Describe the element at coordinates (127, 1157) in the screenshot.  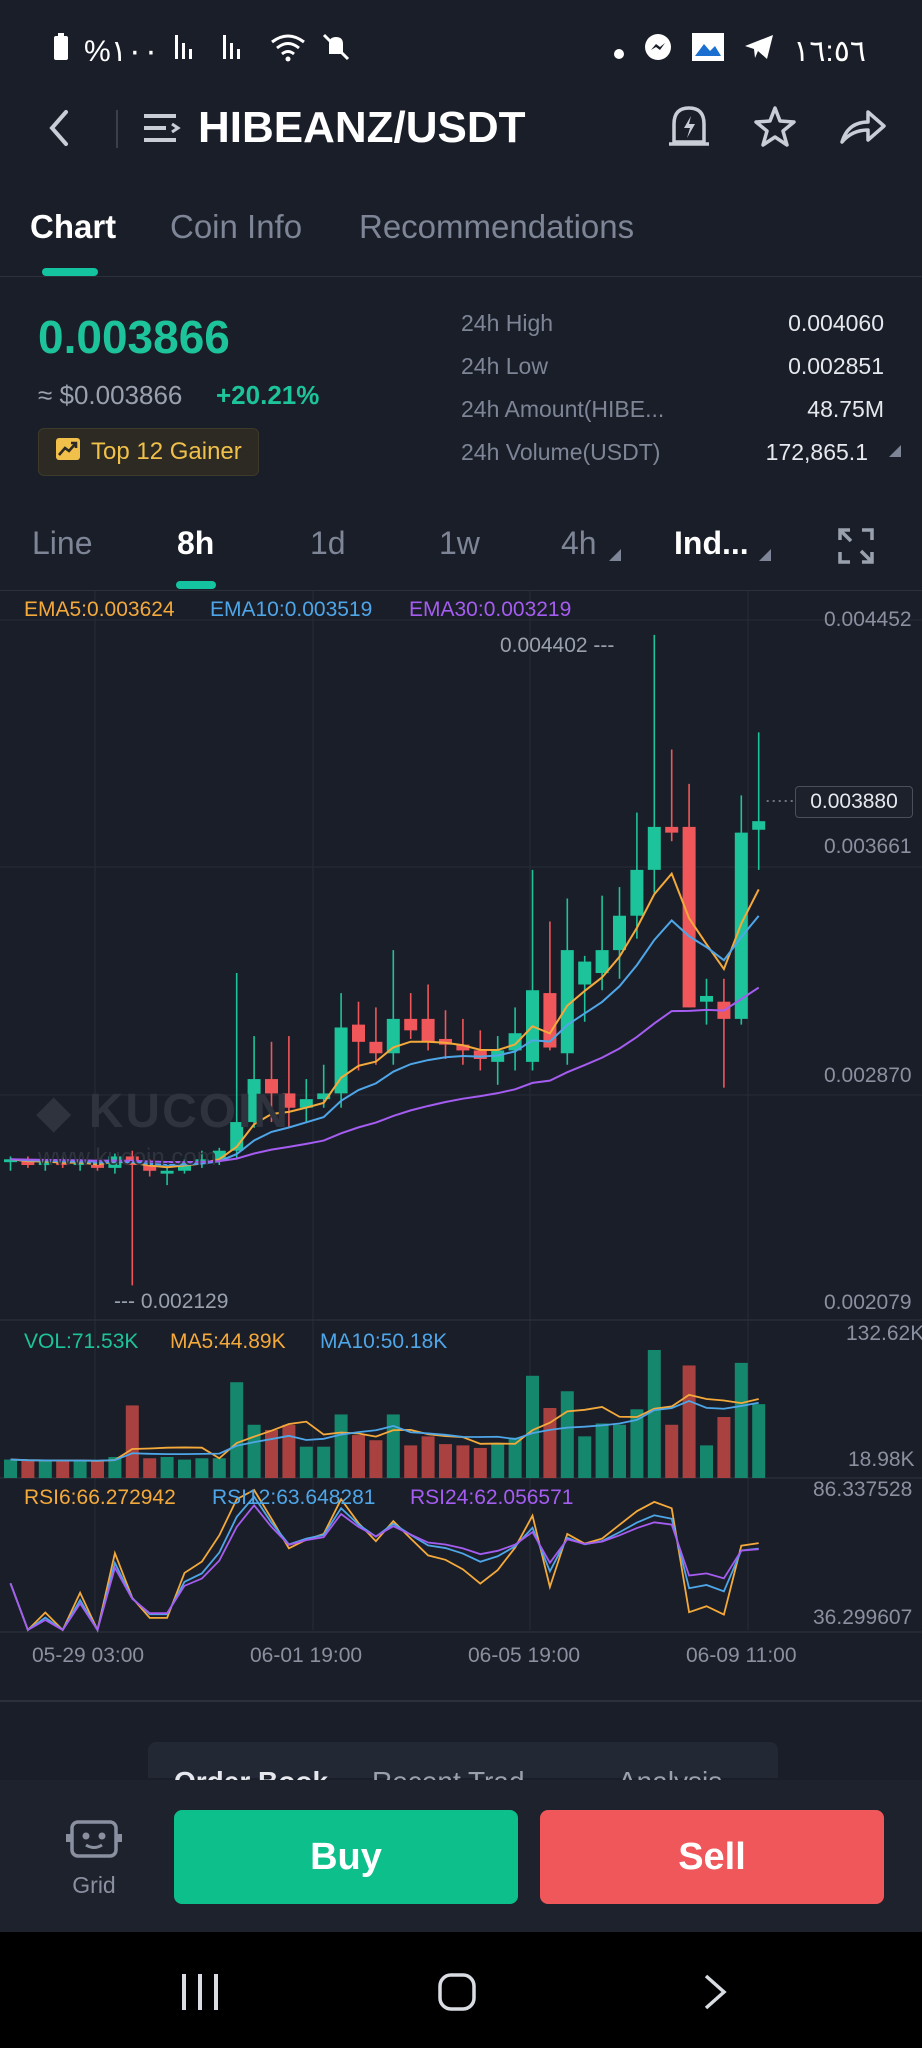
I see `kucoin-watermark-url: www.kucoin.com` at that location.